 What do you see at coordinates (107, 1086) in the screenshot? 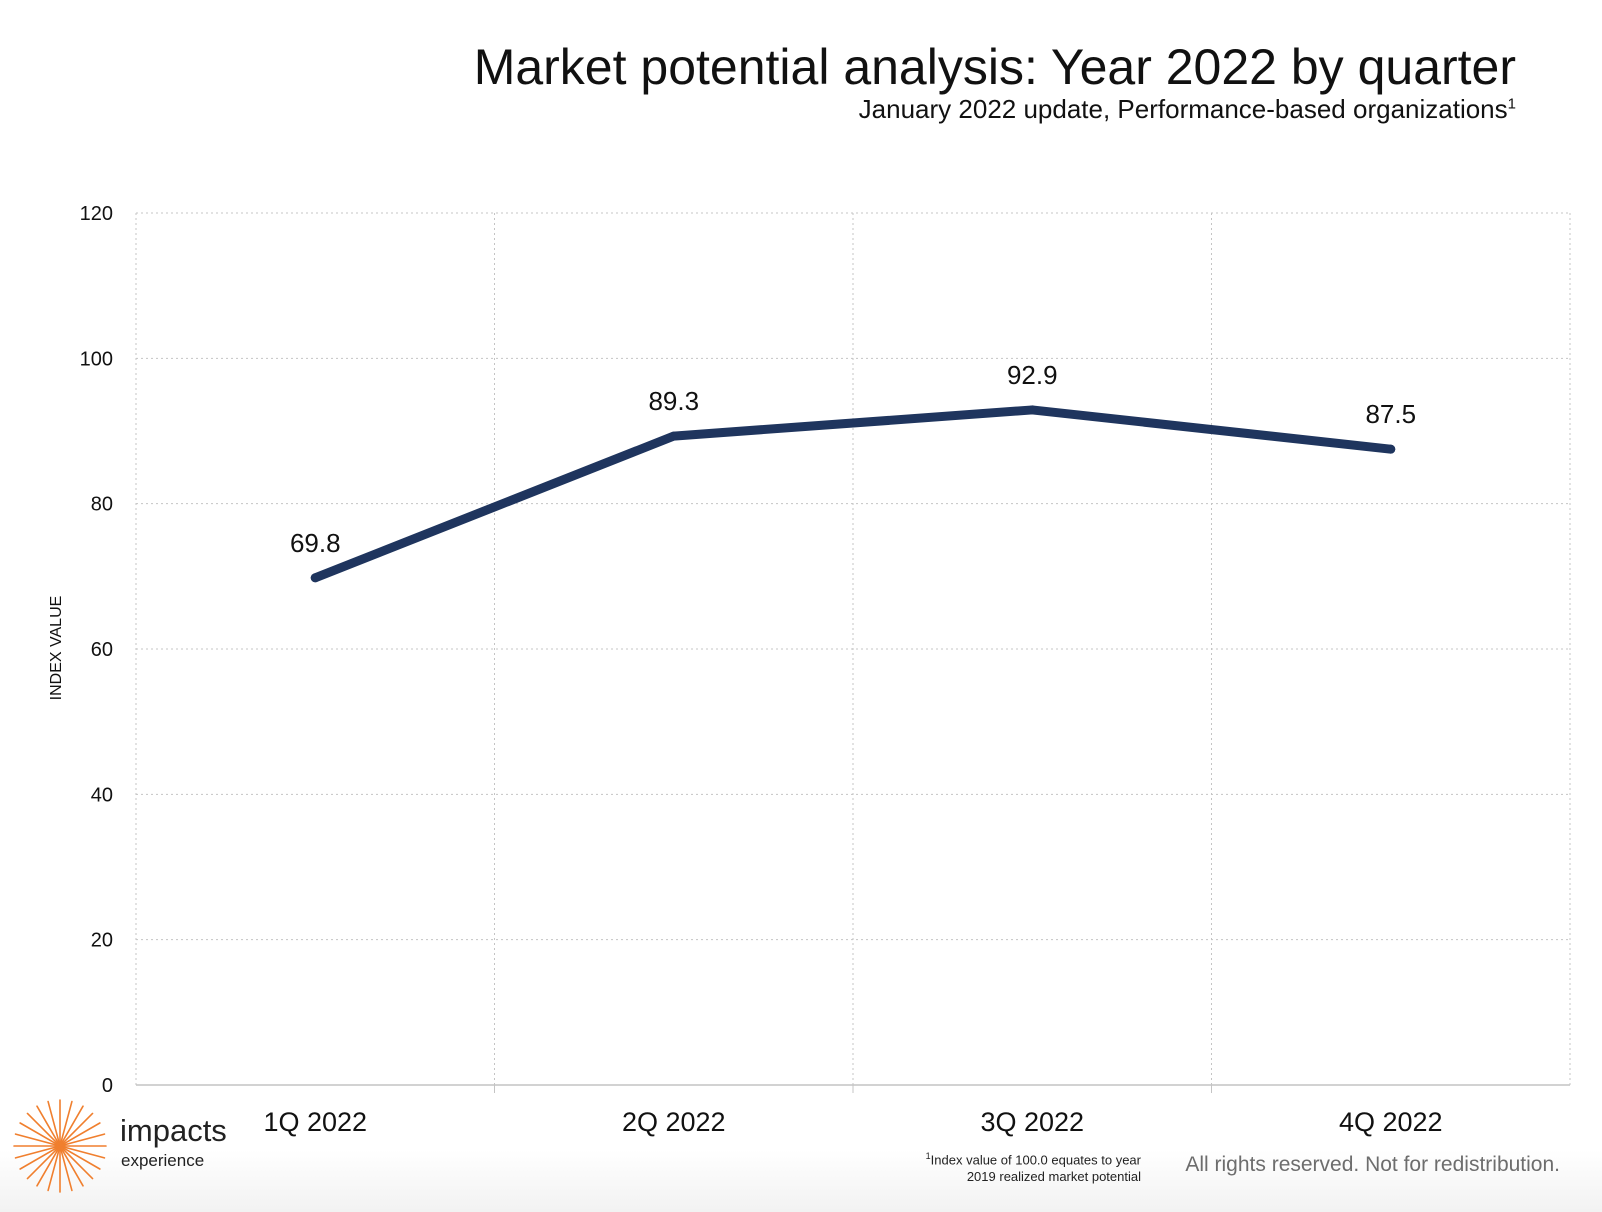
I see `y-tick-label: 0` at bounding box center [107, 1086].